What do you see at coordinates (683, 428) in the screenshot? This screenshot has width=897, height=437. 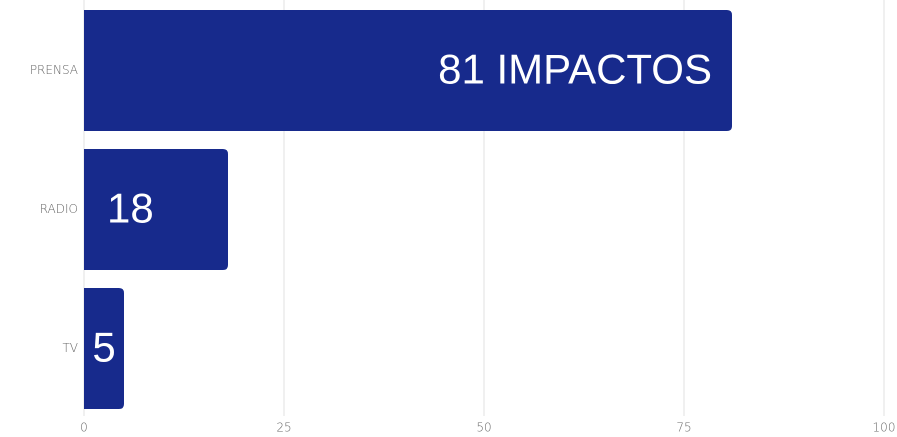 I see `x-tick-label: 75` at bounding box center [683, 428].